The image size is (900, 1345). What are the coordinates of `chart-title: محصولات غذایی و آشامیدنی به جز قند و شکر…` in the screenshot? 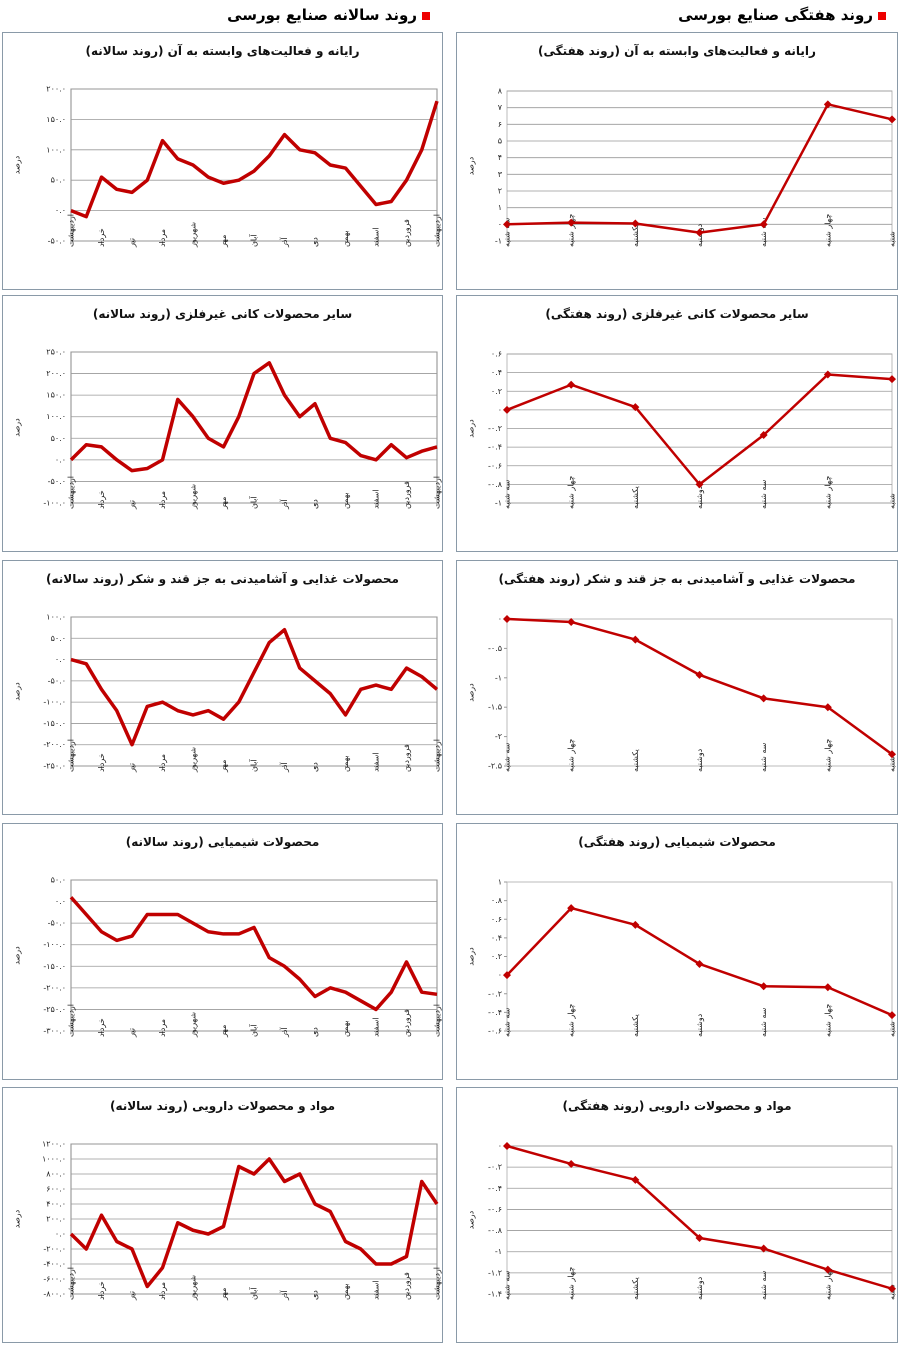 It's located at (677, 579).